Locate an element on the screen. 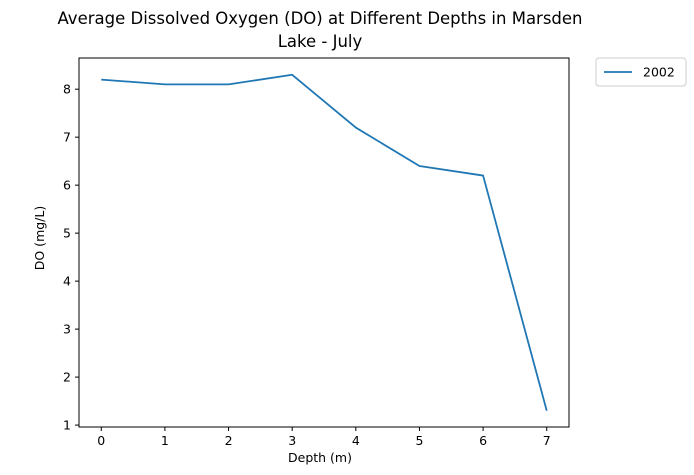 Image resolution: width=694 pixels, height=475 pixels. y-tick-label: 2 is located at coordinates (67, 377).